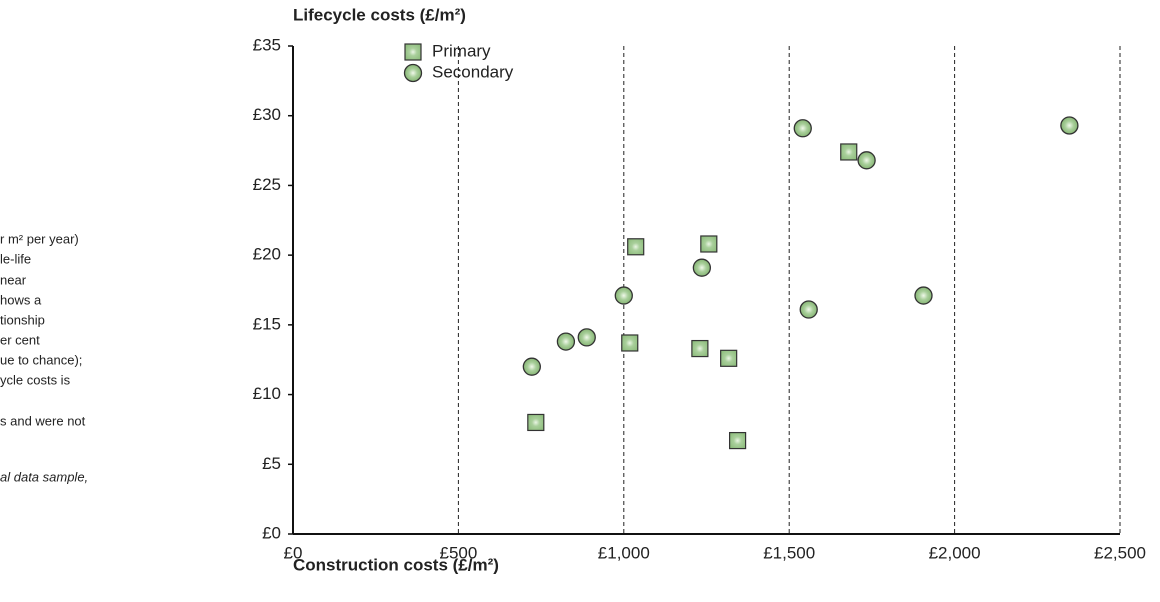  I want to click on legend-label: Primary, so click(461, 50).